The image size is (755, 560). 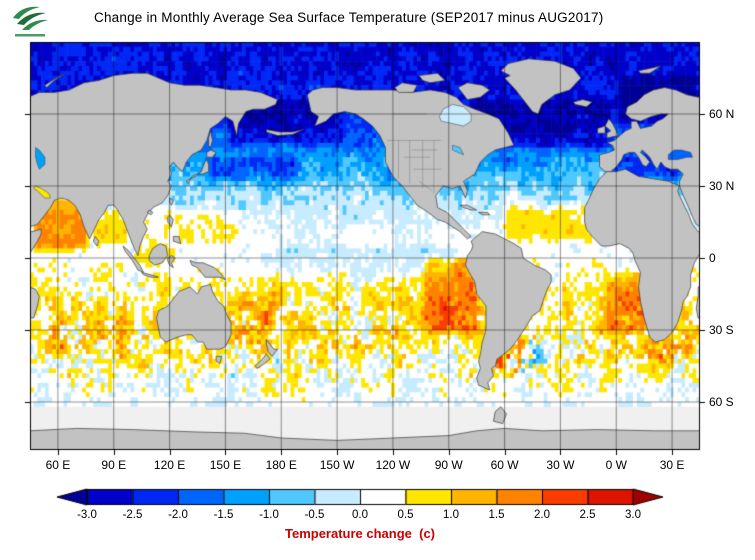 I want to click on colorbar-caption: Temperature change (c), so click(x=360, y=533).